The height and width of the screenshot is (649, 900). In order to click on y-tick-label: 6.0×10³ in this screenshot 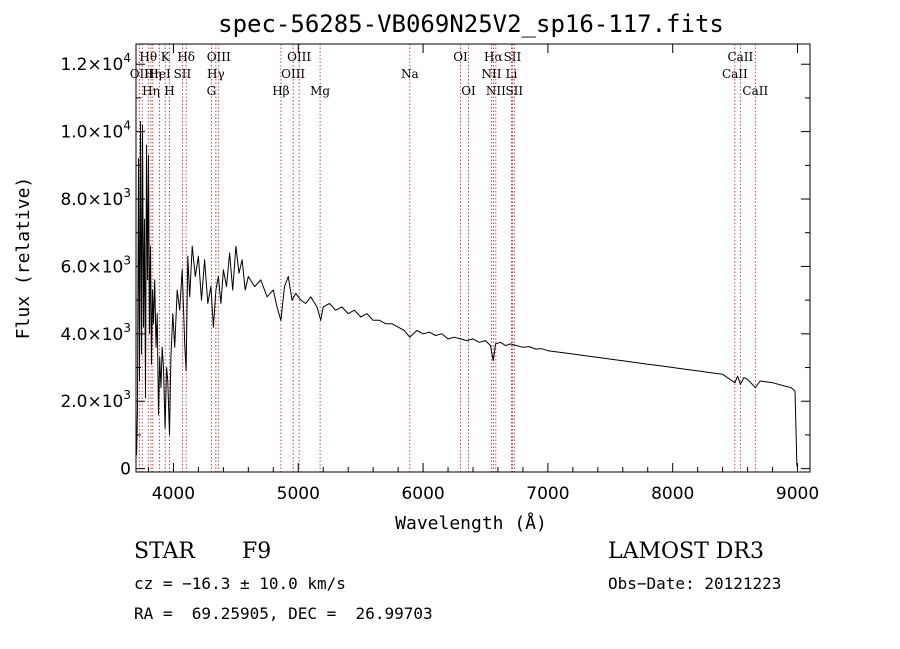, I will do `click(95, 265)`.